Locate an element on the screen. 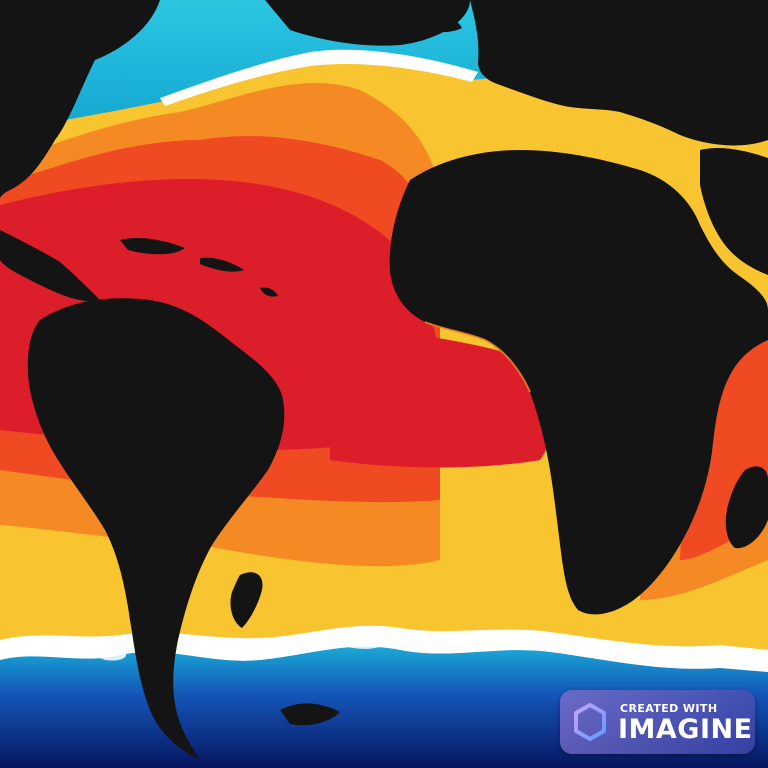 This screenshot has width=768, height=768. imagine-logo-icon is located at coordinates (590, 722).